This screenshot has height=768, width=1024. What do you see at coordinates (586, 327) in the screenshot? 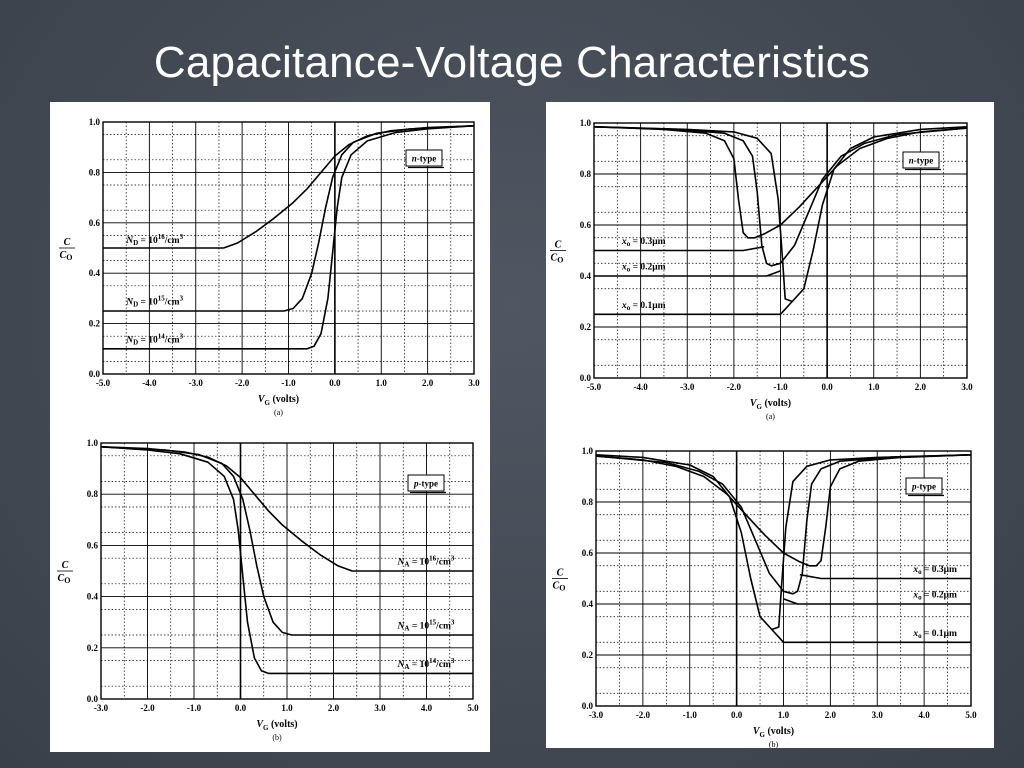
I see `top-right-y-tick-label: 0.2` at bounding box center [586, 327].